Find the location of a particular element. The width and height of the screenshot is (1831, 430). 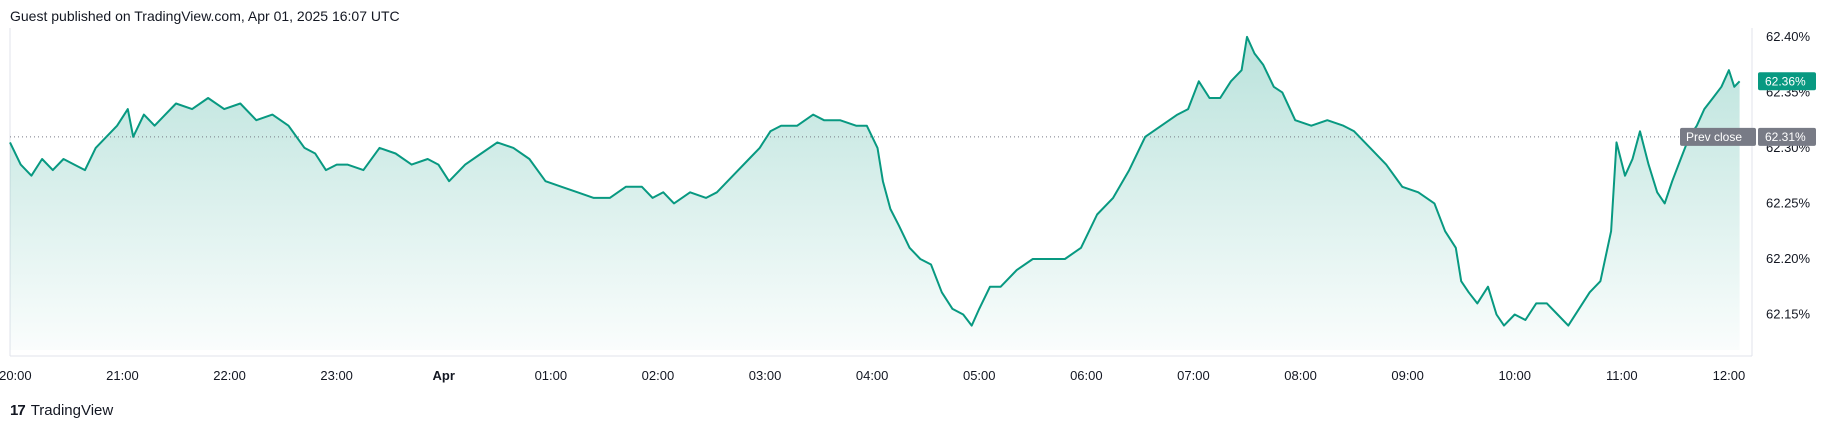

x-tick-label: 07:00 is located at coordinates (1193, 375).